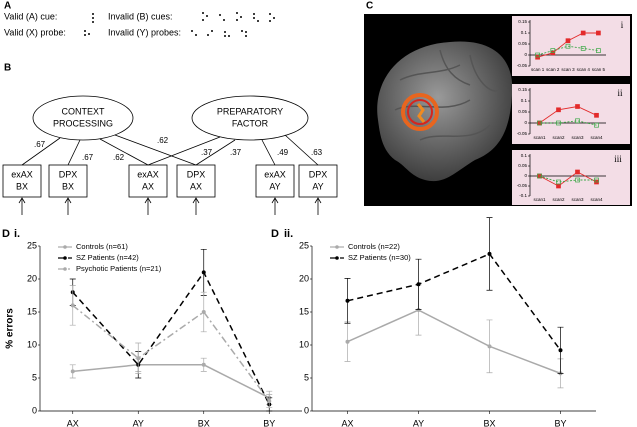 The width and height of the screenshot is (637, 427). I want to click on x-tick-label: scan4, so click(596, 137).